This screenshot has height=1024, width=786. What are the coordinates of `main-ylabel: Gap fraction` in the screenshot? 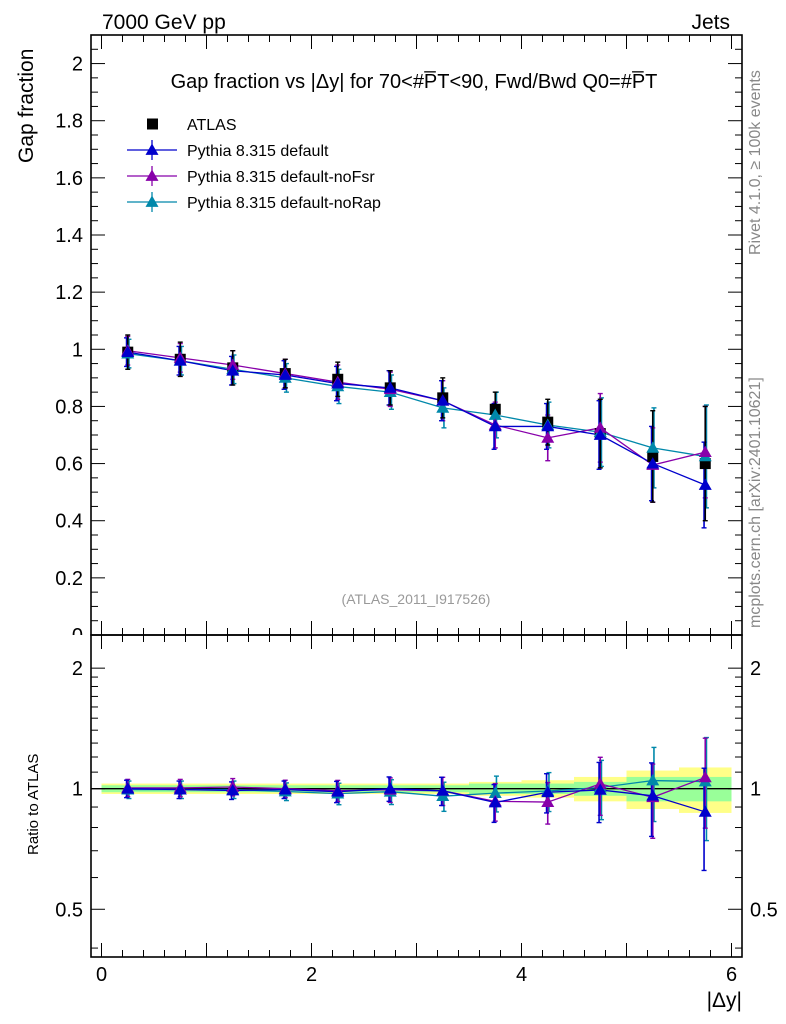 It's located at (26, 106).